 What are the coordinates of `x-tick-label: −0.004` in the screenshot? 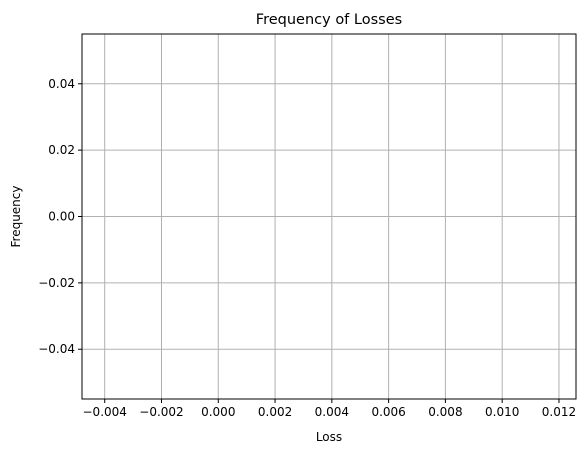 It's located at (105, 412).